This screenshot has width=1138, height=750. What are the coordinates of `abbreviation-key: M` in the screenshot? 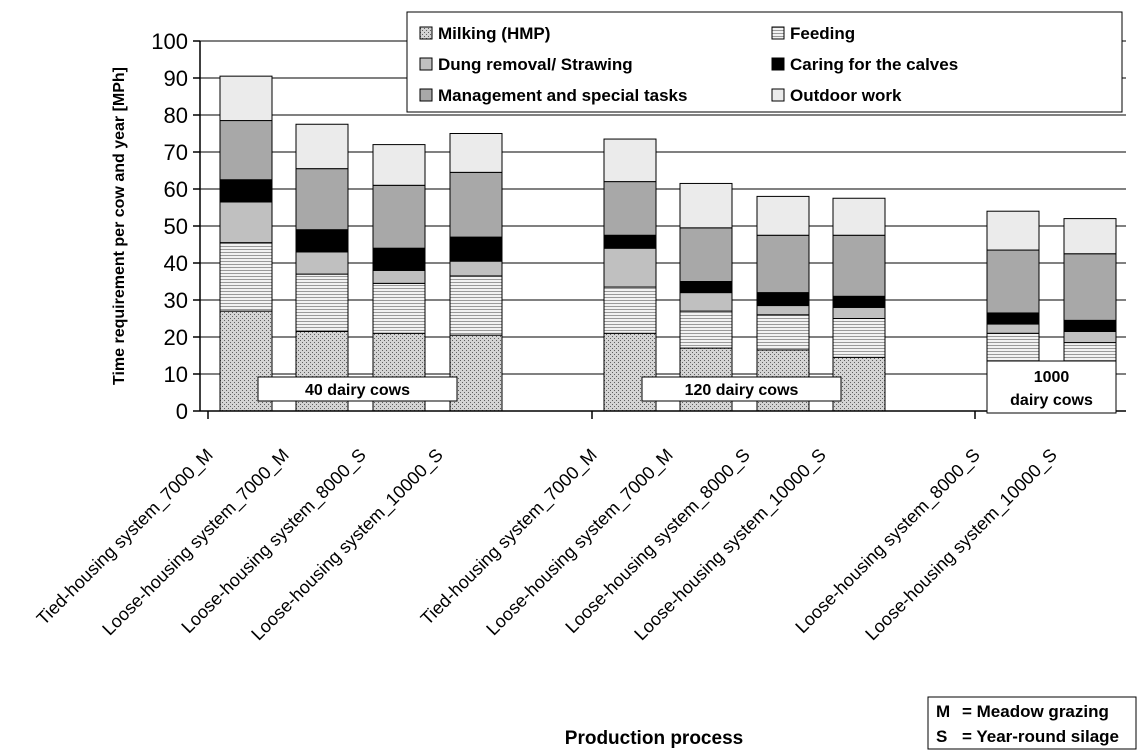 It's located at (943, 711).